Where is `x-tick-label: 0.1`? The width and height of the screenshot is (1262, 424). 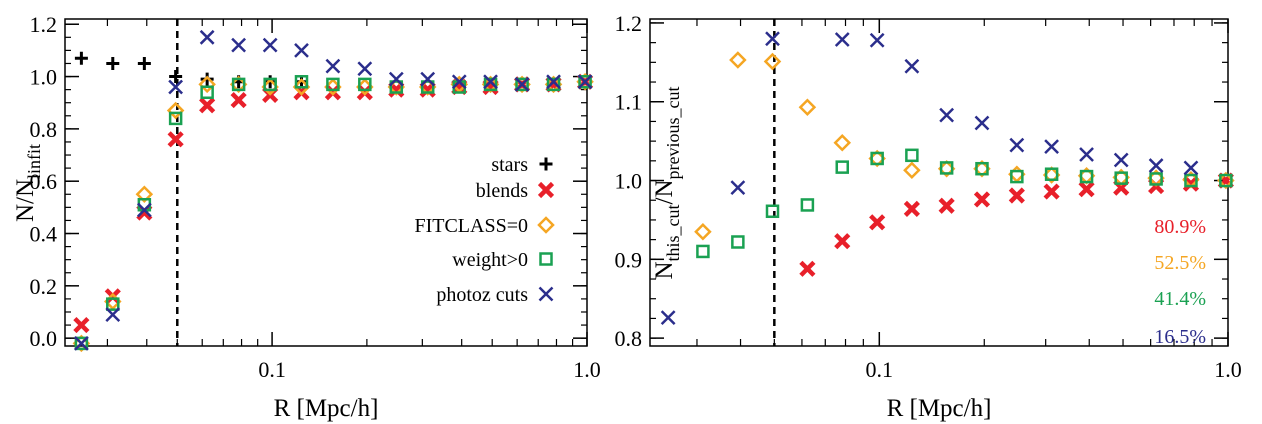 x-tick-label: 0.1 is located at coordinates (880, 369).